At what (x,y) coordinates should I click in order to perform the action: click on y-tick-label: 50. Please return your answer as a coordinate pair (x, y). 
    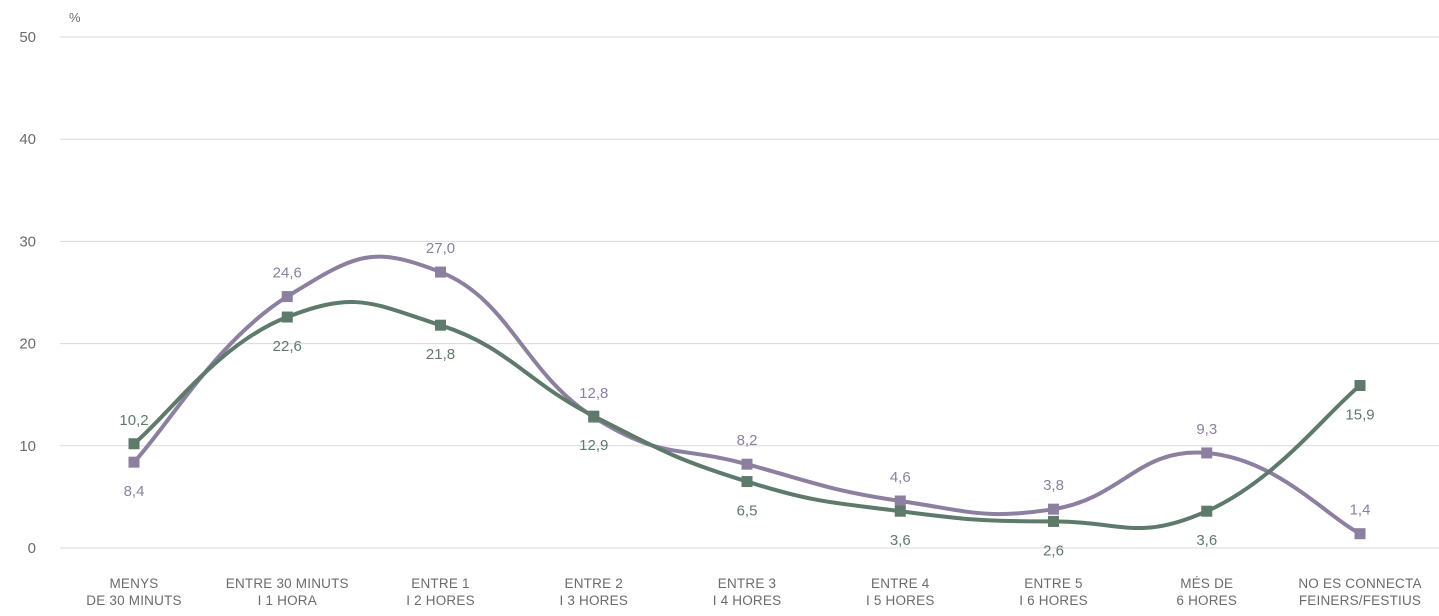
    Looking at the image, I should click on (27, 37).